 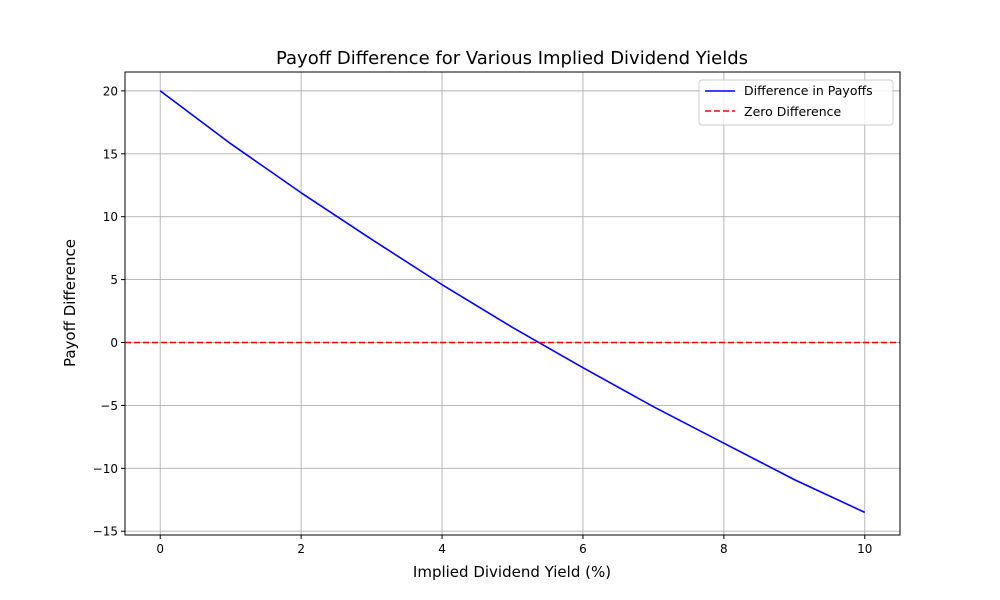 I want to click on x-tick-label: 2, so click(x=301, y=549).